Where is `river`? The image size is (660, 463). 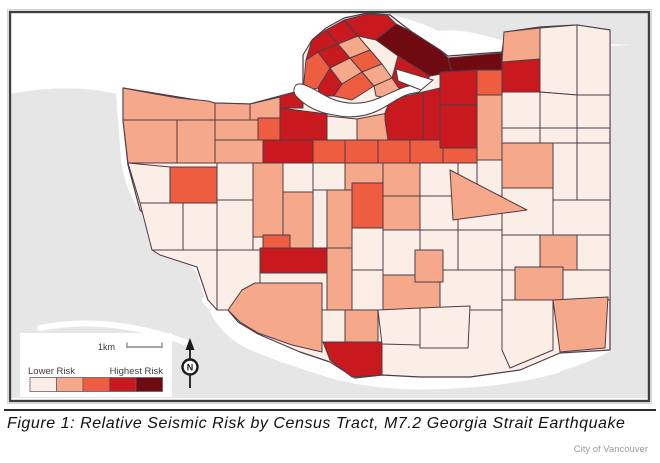 river is located at coordinates (252, 331).